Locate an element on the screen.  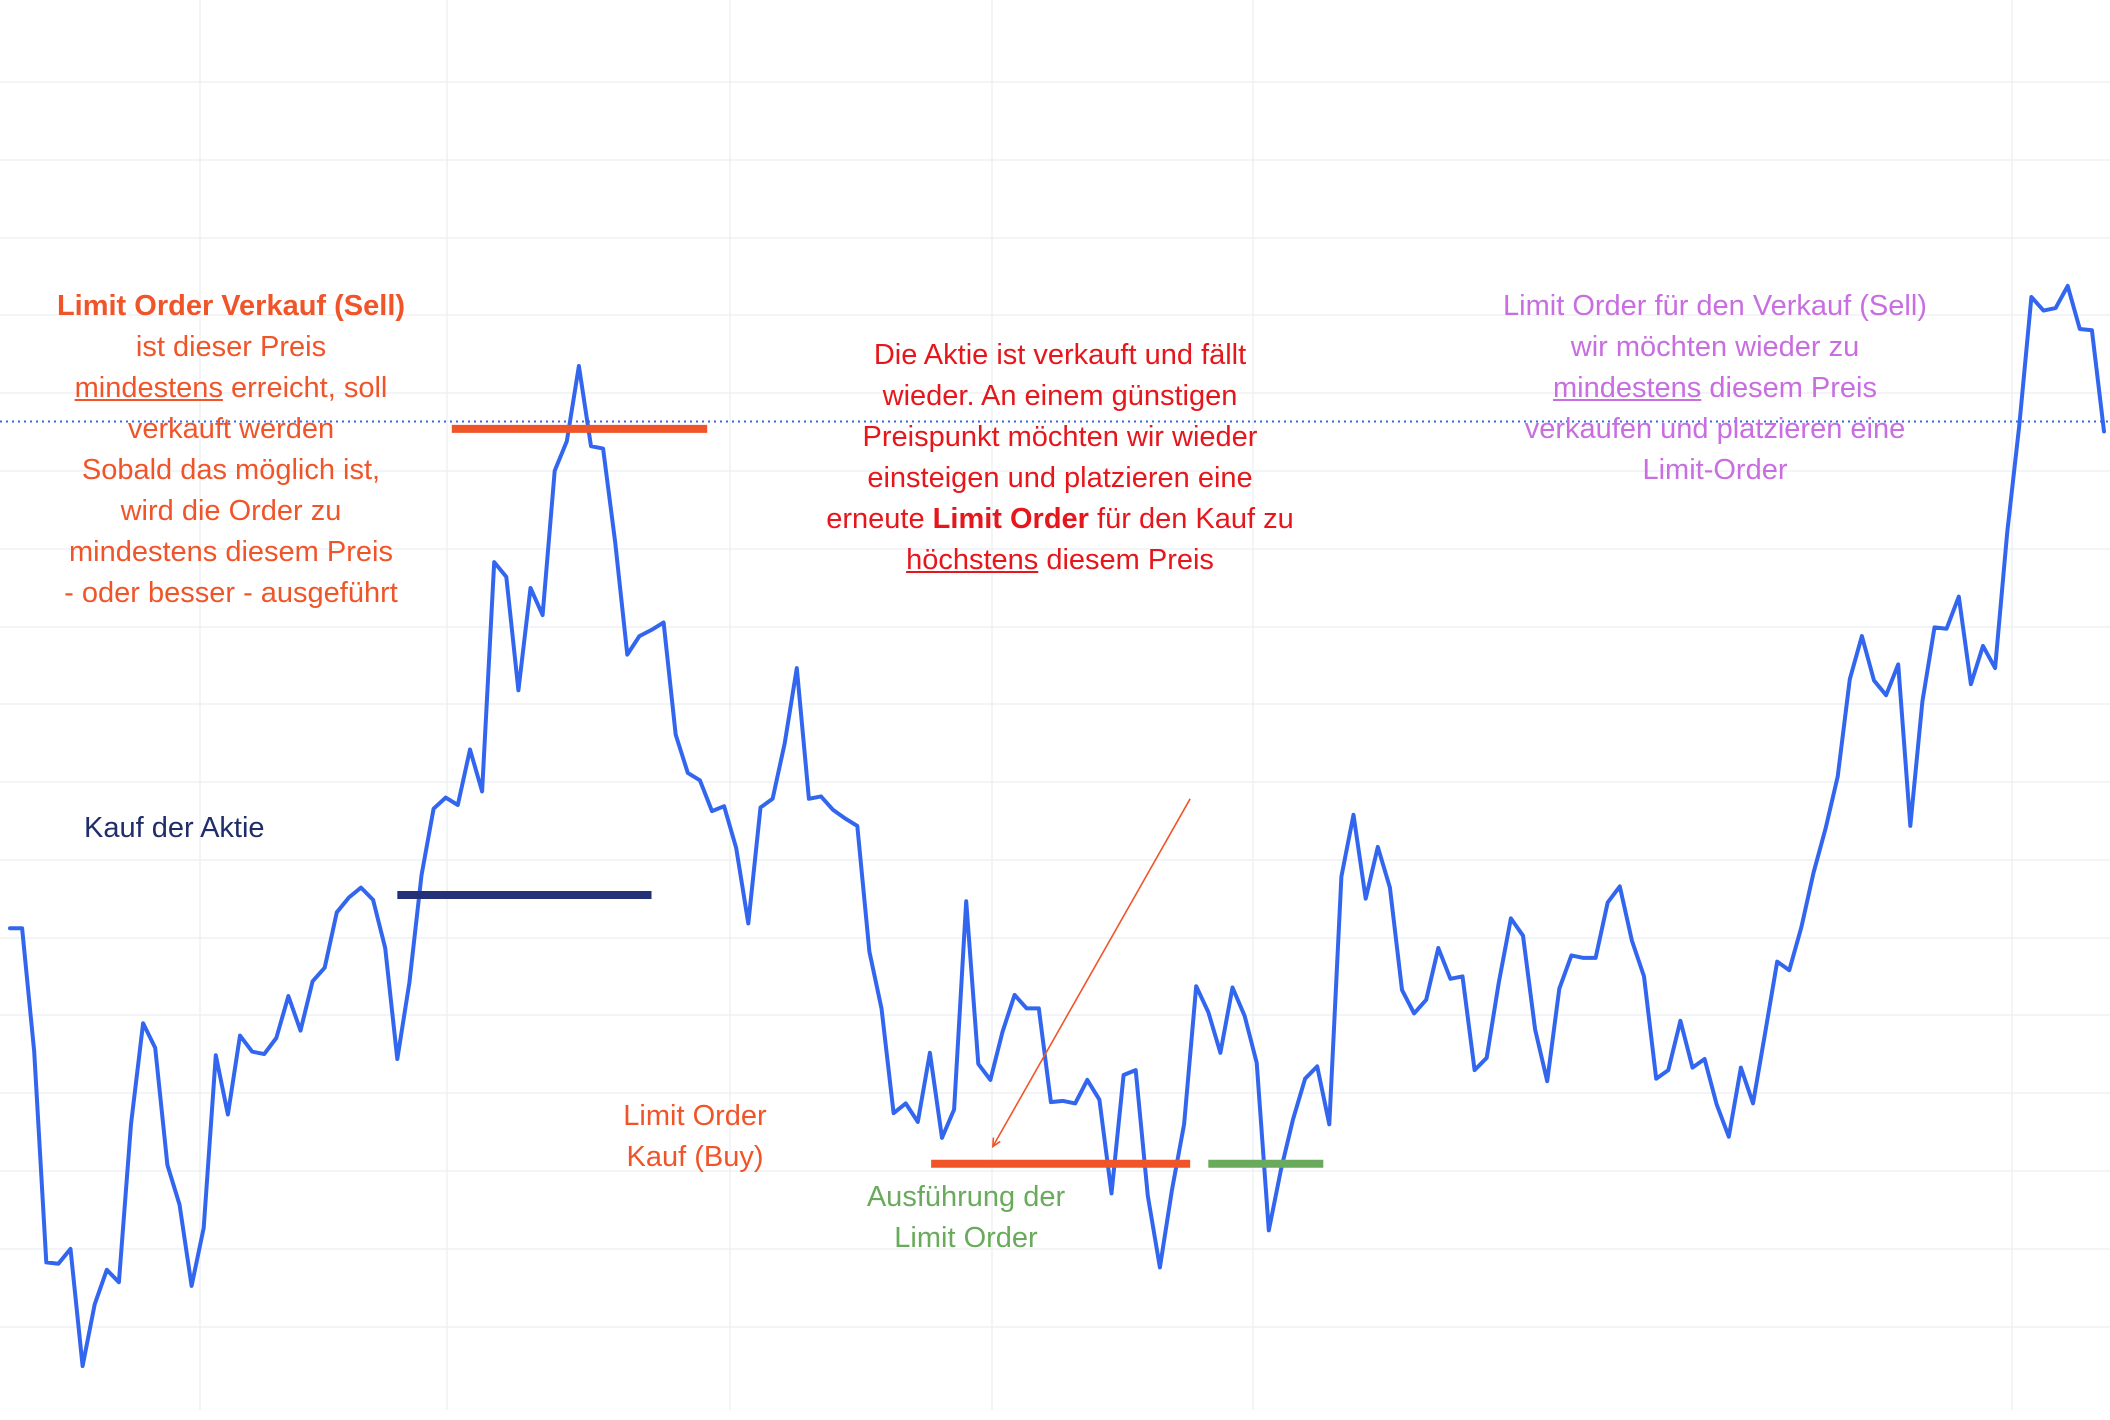
execution-label-1: Ausführung der is located at coordinates (966, 1197).